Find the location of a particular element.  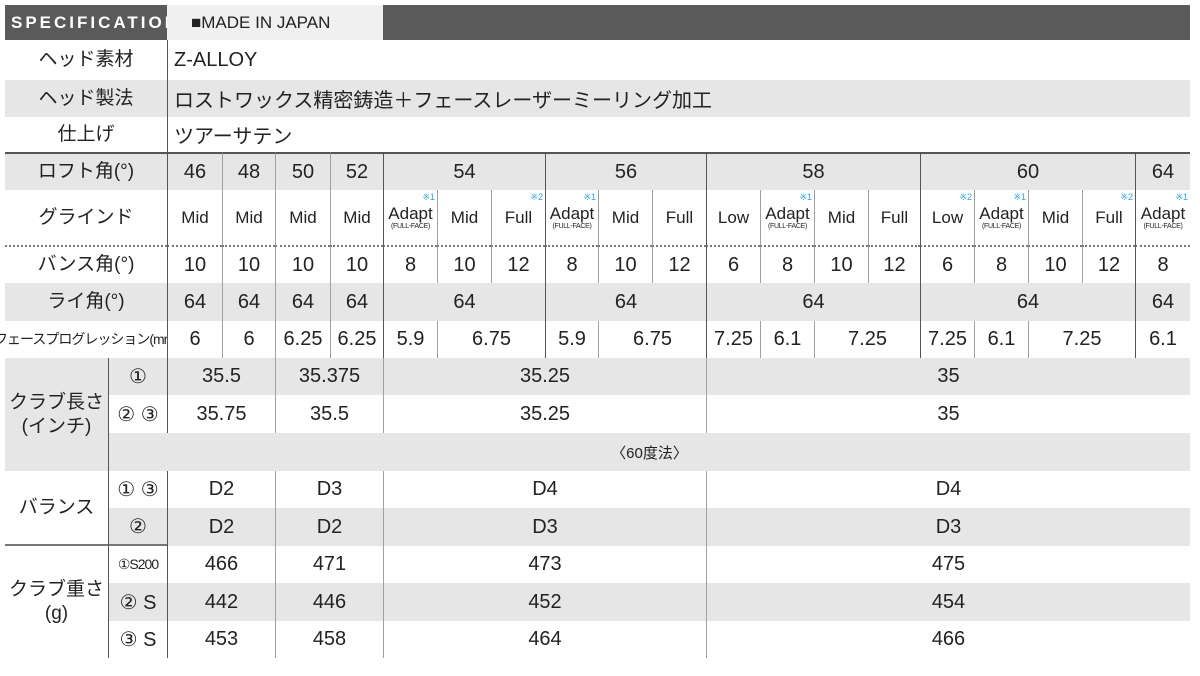

weight-value: 464 is located at coordinates (544, 639).